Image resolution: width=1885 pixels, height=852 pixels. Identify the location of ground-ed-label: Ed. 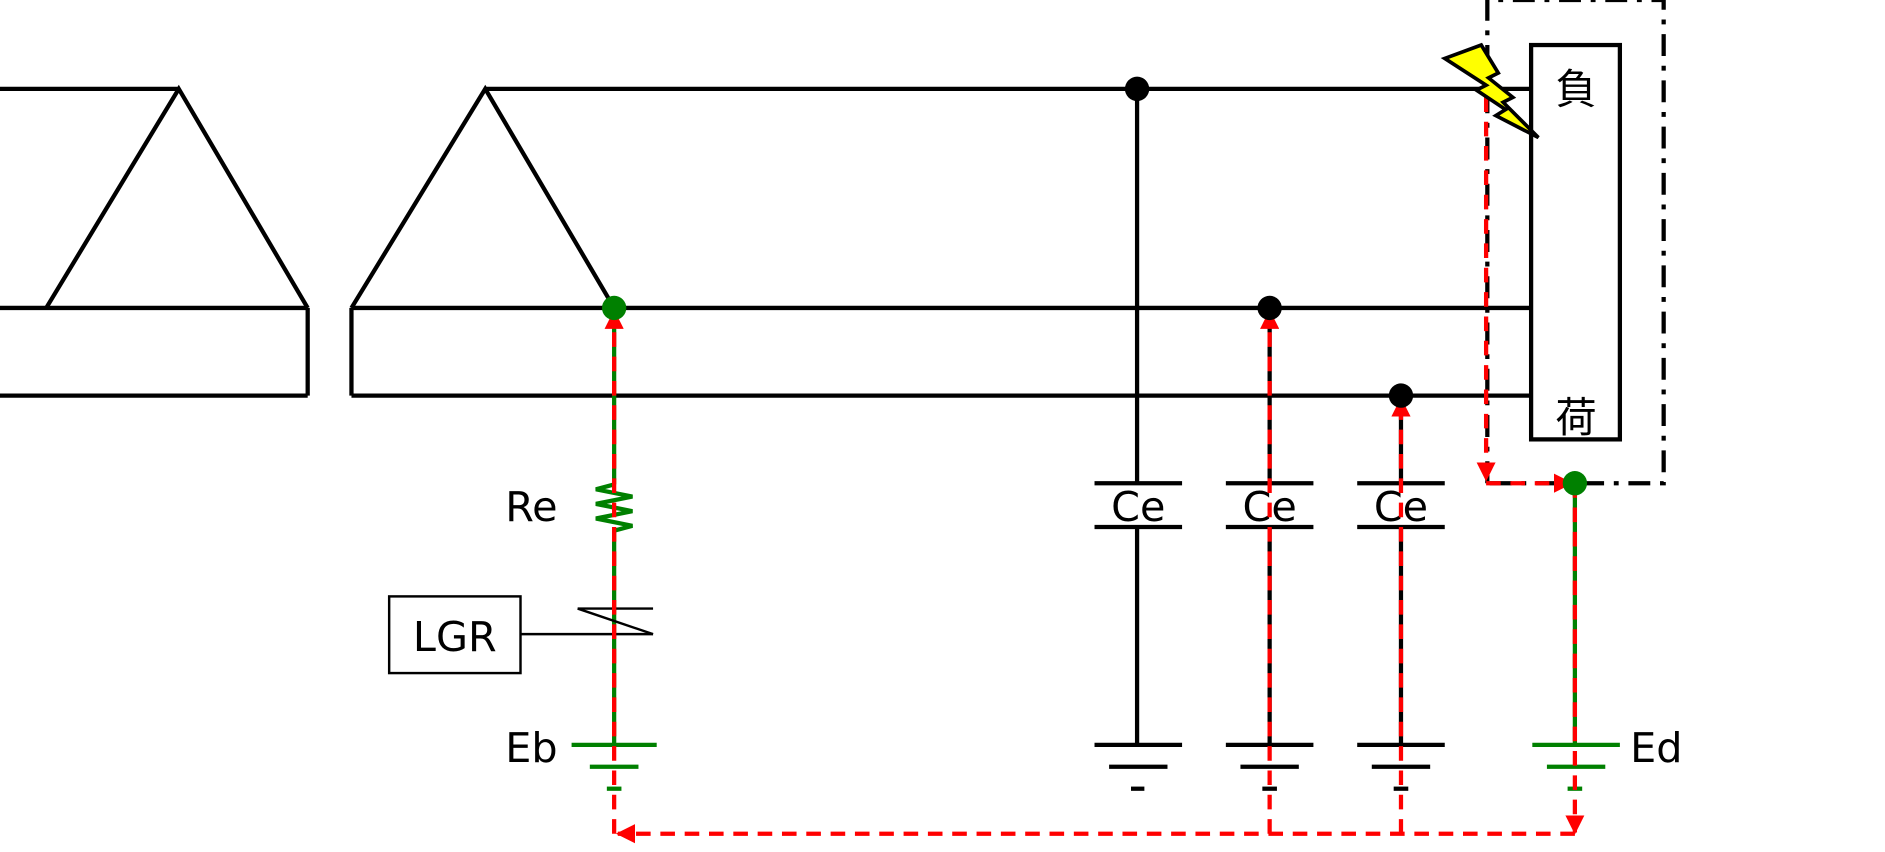
(1656, 748).